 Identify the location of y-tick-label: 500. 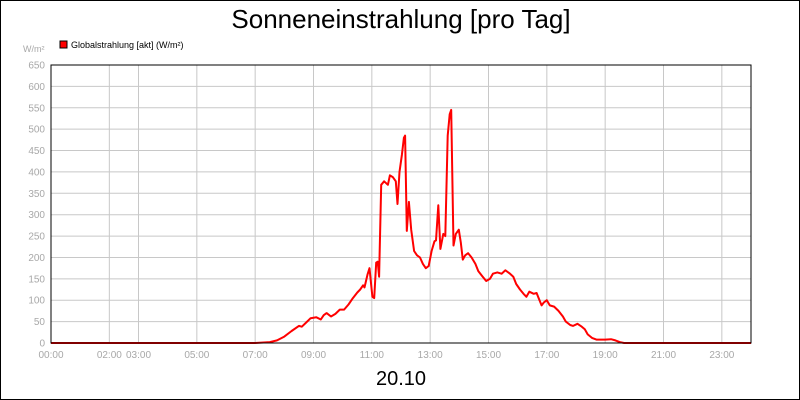
(36, 130).